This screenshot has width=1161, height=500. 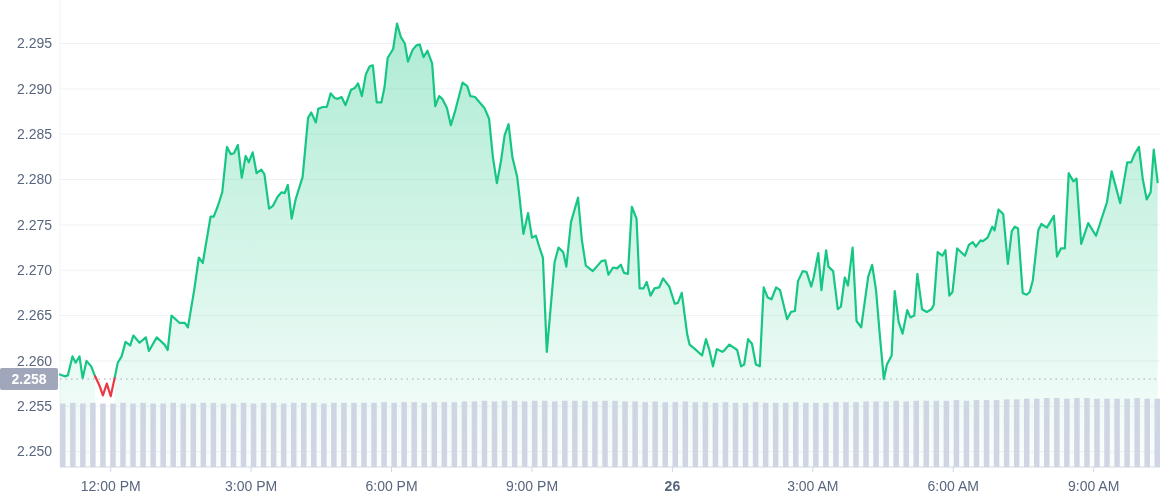 I want to click on x-tick-label: 3:00 PM, so click(x=251, y=486).